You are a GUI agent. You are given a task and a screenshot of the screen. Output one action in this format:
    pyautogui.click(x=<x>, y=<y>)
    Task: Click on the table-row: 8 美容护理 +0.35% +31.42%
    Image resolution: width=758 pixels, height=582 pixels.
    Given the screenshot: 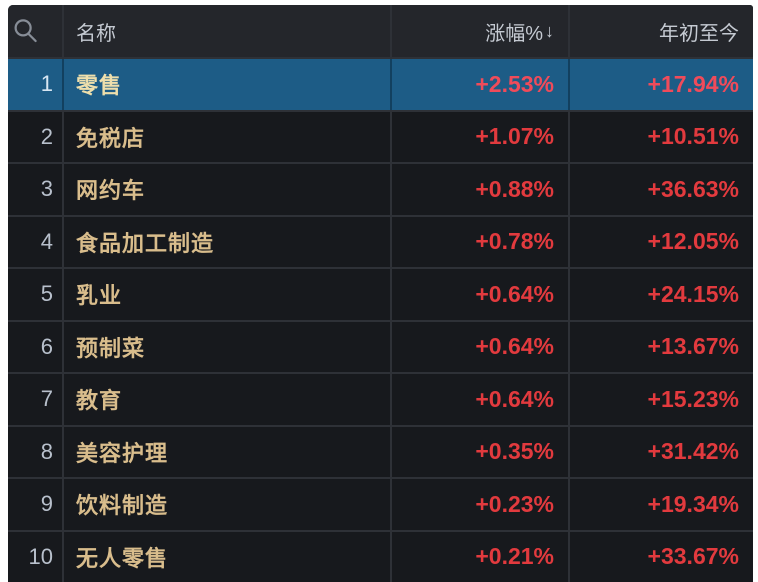 What is the action you would take?
    pyautogui.click(x=380, y=450)
    